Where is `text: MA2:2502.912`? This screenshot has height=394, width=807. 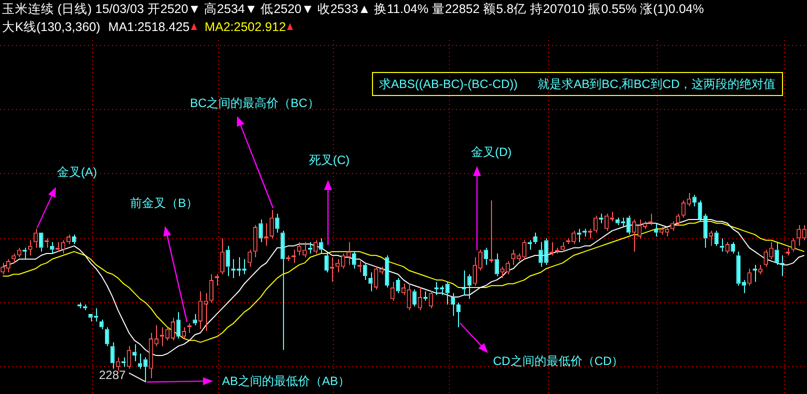 text: MA2:2502.912 is located at coordinates (245, 27).